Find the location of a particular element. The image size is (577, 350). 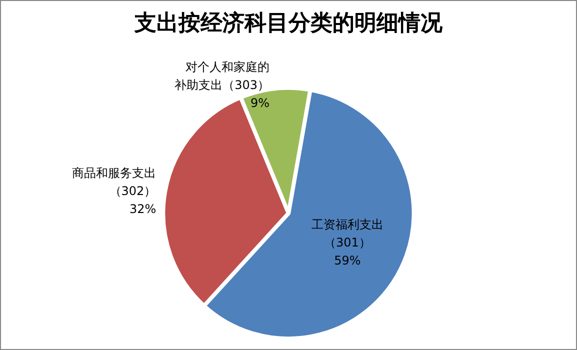

data-label: 59% is located at coordinates (347, 260).